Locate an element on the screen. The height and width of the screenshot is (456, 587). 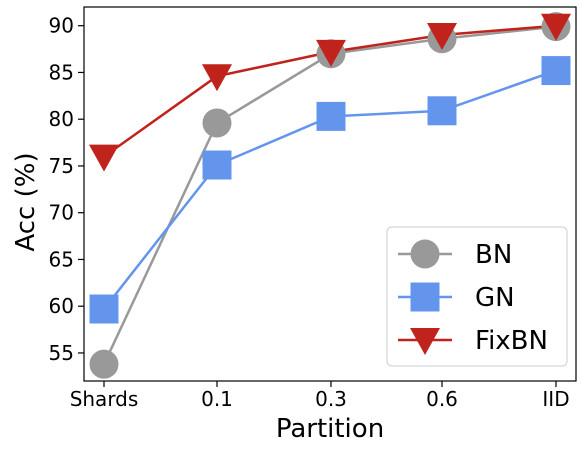
y-tick-label: 55 is located at coordinates (61, 353).